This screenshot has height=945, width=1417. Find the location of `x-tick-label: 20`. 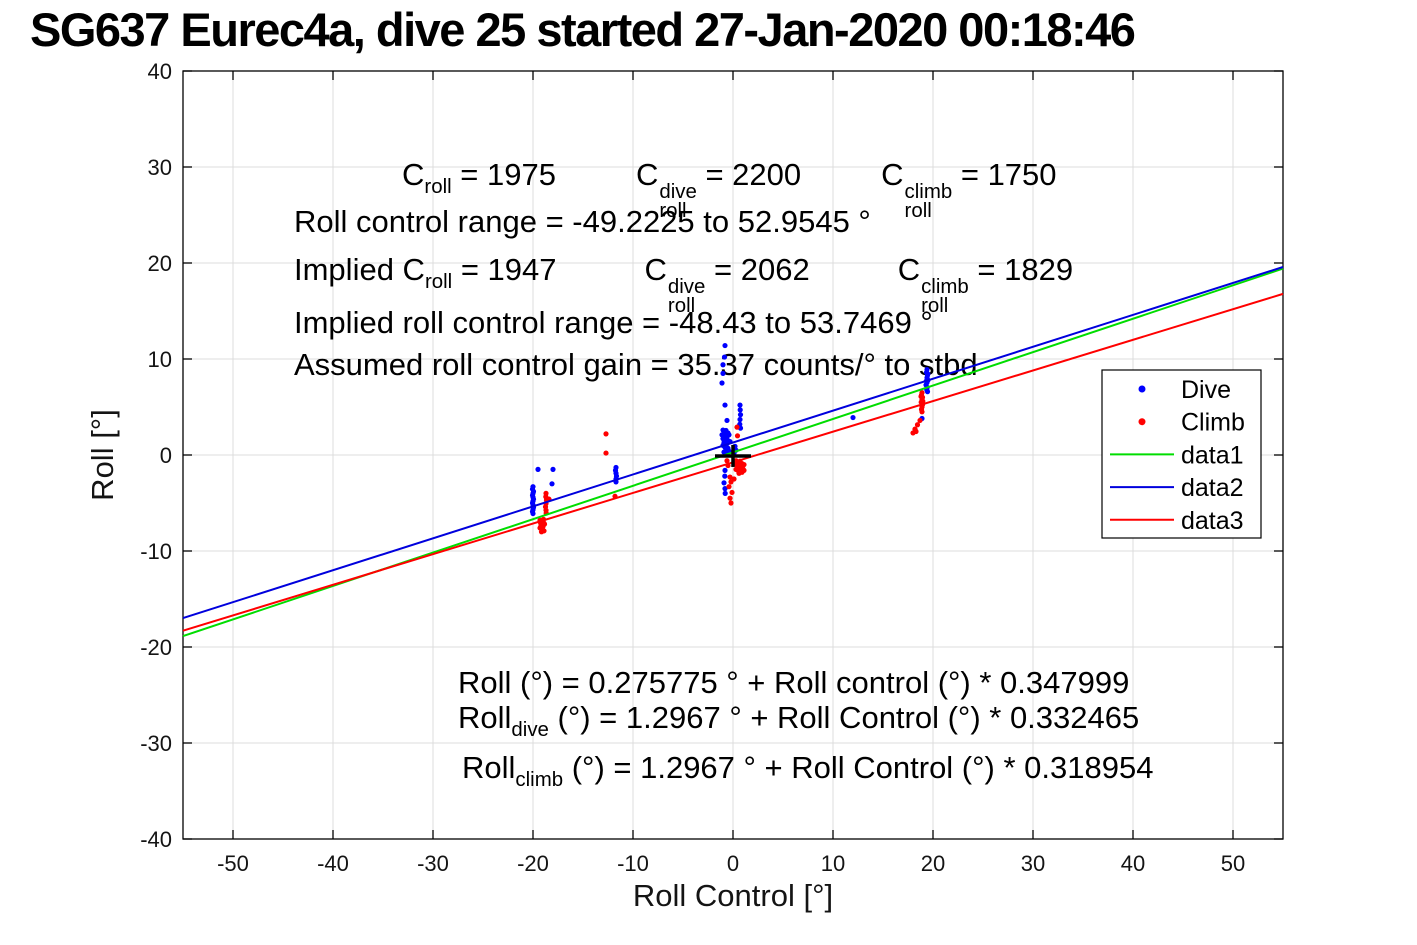

x-tick-label: 20 is located at coordinates (933, 863).